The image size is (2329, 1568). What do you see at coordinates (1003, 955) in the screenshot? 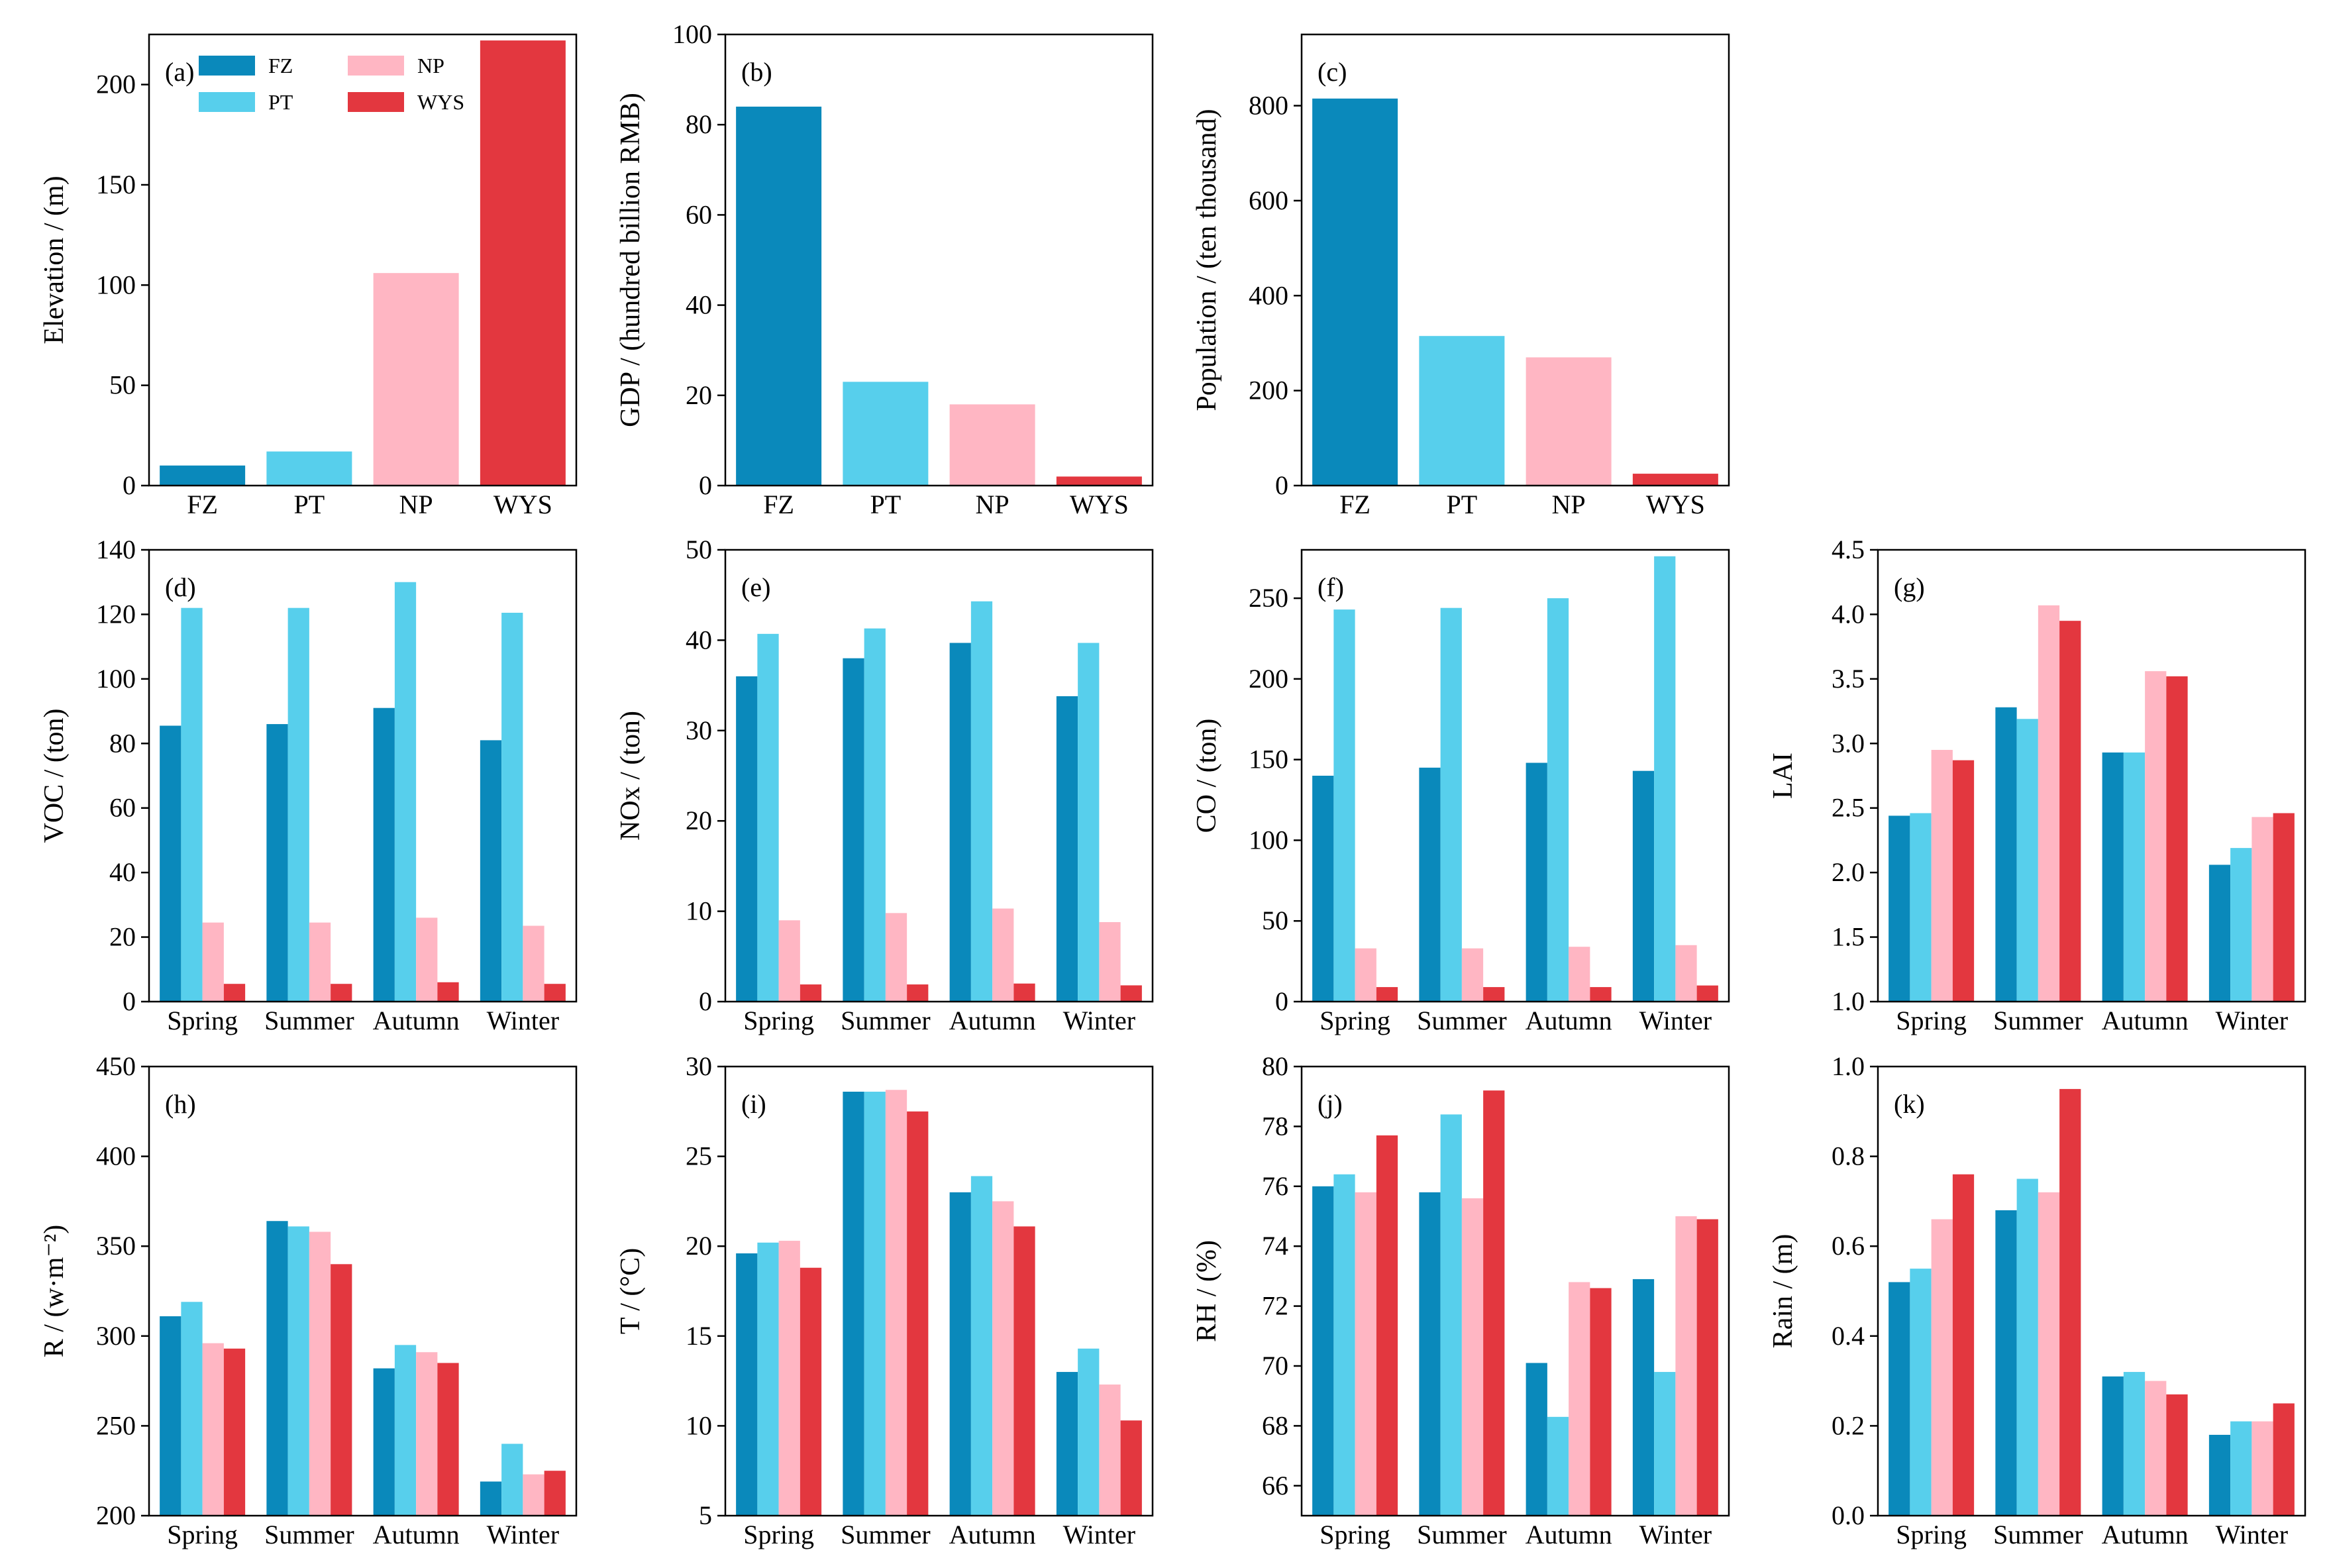
I see `bar-e-autumn-np` at bounding box center [1003, 955].